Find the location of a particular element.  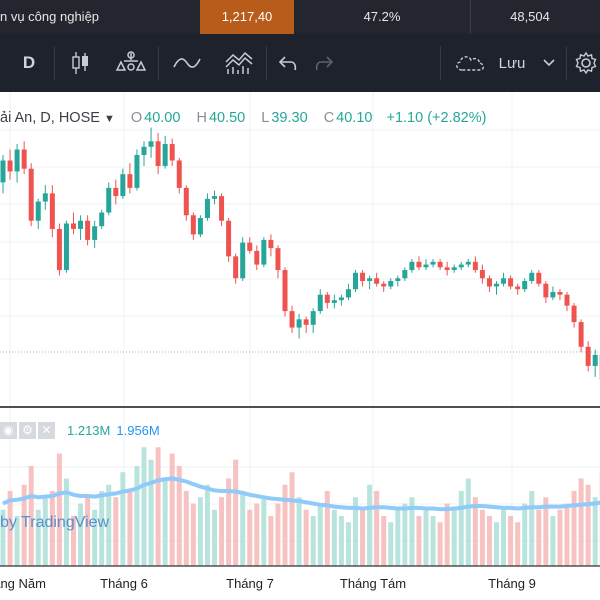

save-button: Lưu is located at coordinates (512, 63).